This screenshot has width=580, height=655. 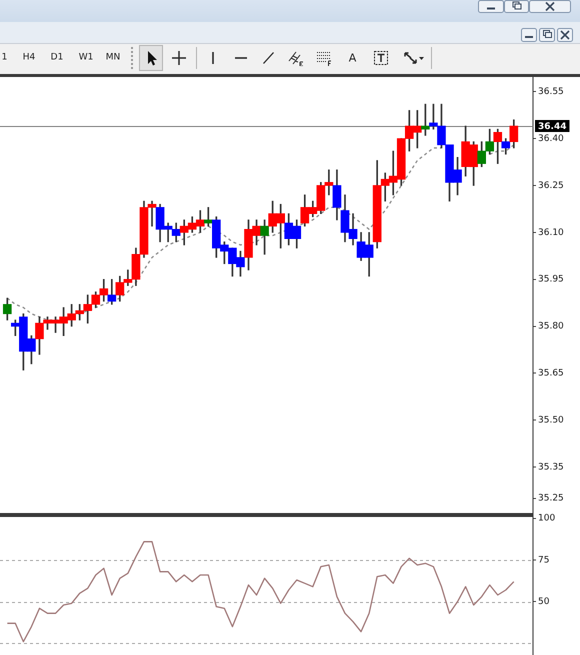 I want to click on text: D1, so click(x=57, y=57).